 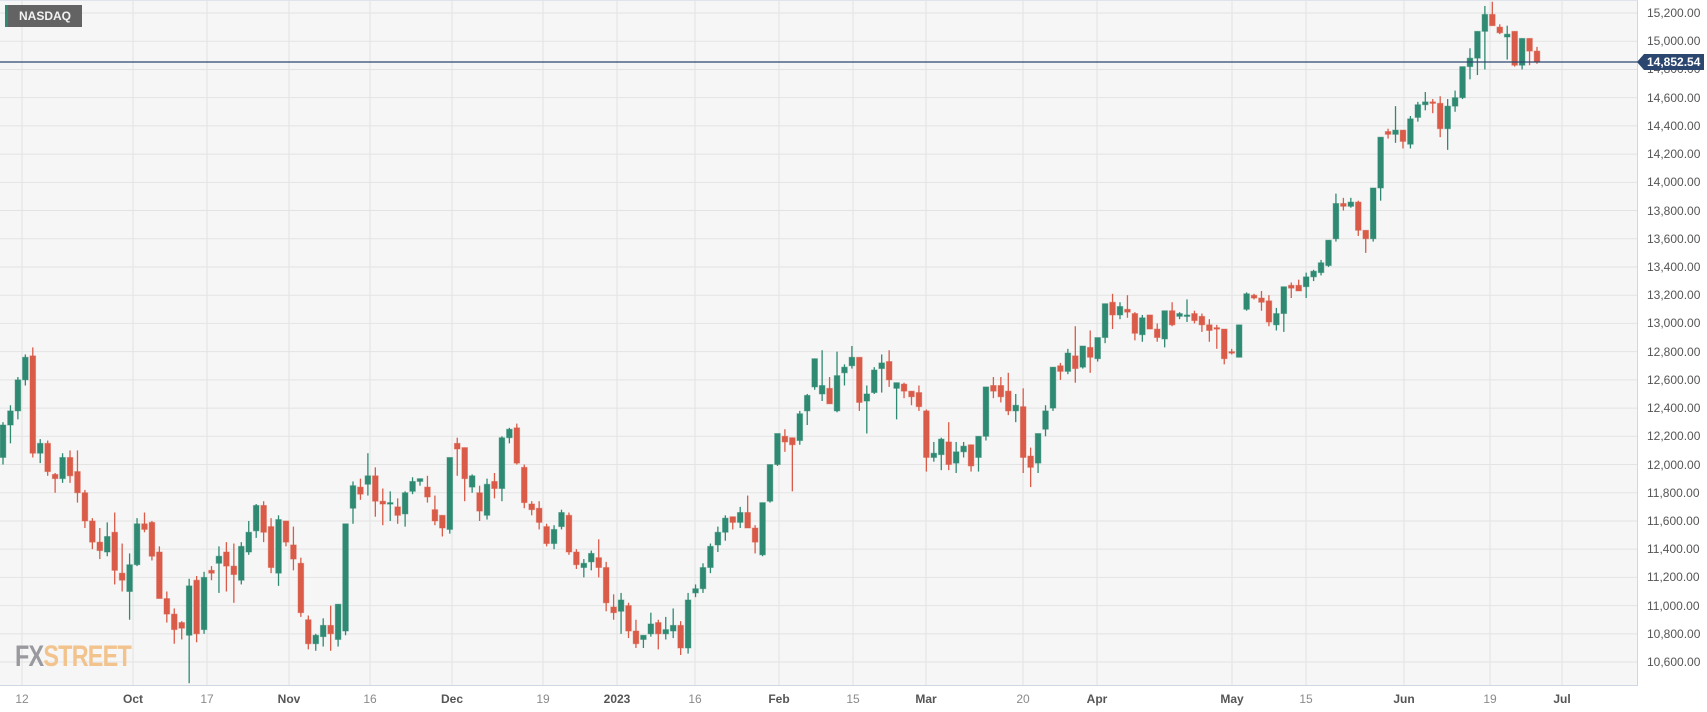 I want to click on y-tick-label: 13,600.00, so click(x=1674, y=238).